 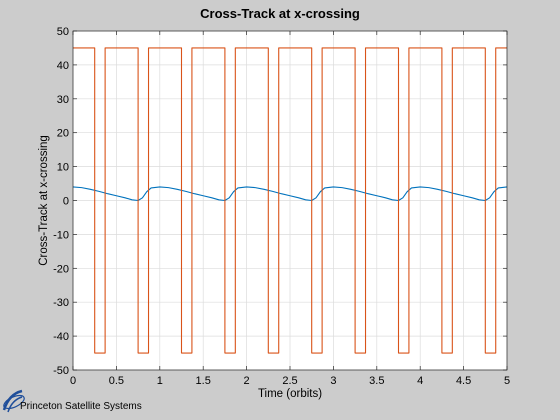 I want to click on x-tick-label-5: 2.5, so click(x=289, y=381).